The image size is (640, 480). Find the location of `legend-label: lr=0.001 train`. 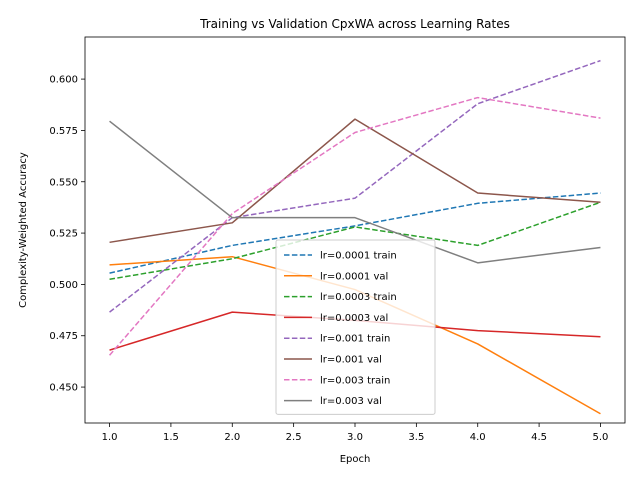

legend-label: lr=0.001 train is located at coordinates (355, 339).